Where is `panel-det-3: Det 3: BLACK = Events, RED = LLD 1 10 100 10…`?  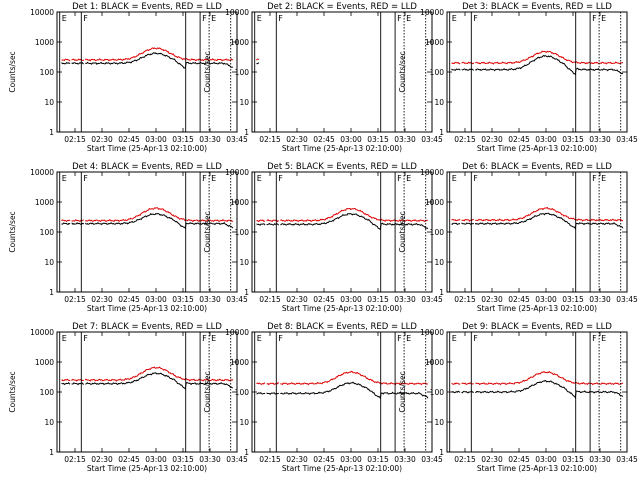 panel-det-3: Det 3: BLACK = Events, RED = LLD 1 10 100 10… is located at coordinates (518, 77).